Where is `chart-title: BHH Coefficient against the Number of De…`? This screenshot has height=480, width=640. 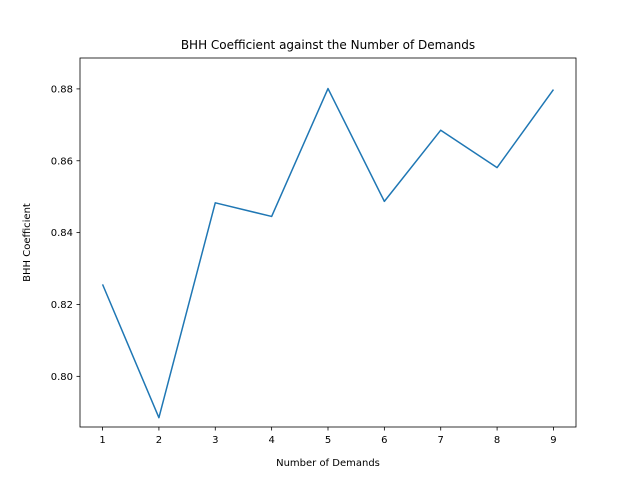 chart-title: BHH Coefficient against the Number of De… is located at coordinates (328, 45).